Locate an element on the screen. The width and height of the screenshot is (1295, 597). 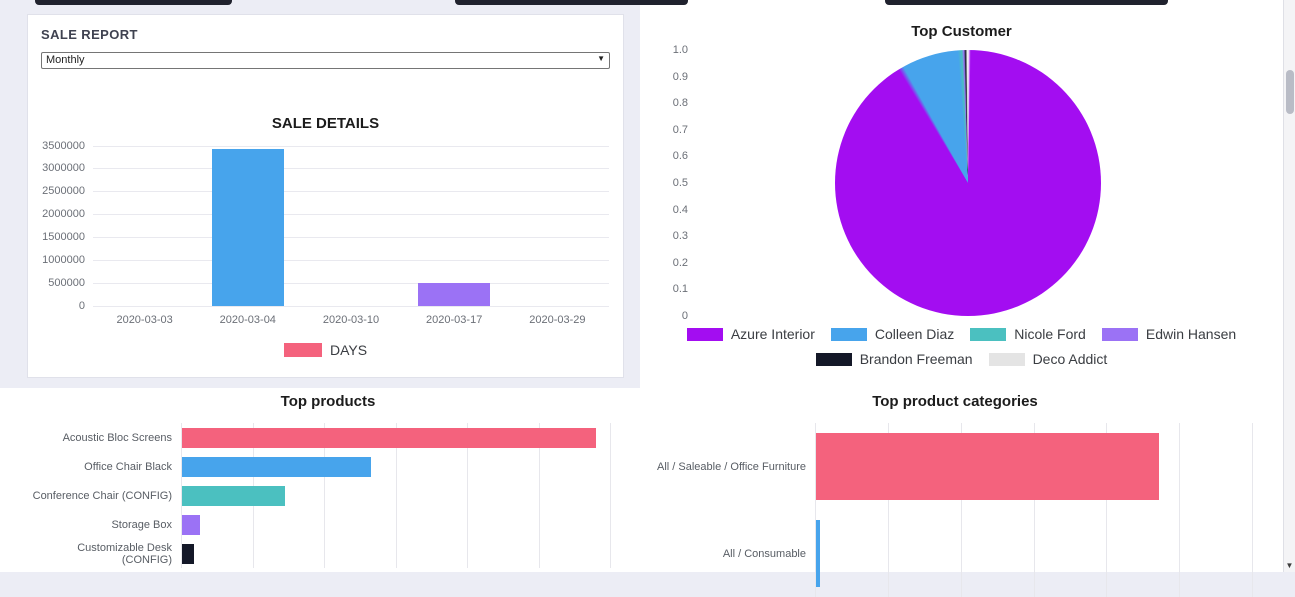
pie is located at coordinates (968, 183).